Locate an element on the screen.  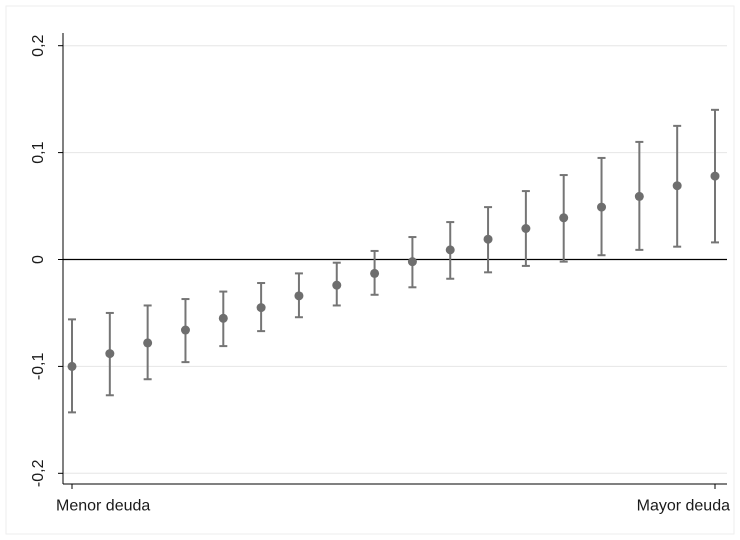
x-tick-label-menor: Menor deuda is located at coordinates (103, 506).